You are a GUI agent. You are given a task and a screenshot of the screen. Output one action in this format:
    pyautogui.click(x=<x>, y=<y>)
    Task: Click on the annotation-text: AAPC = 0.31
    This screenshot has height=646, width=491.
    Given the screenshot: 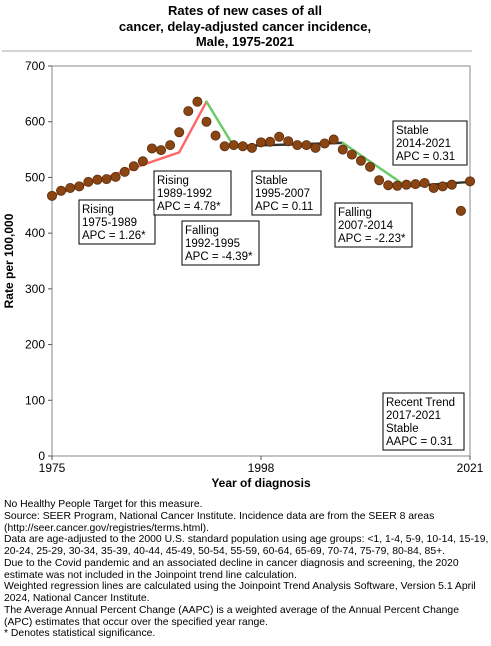 What is the action you would take?
    pyautogui.click(x=419, y=442)
    